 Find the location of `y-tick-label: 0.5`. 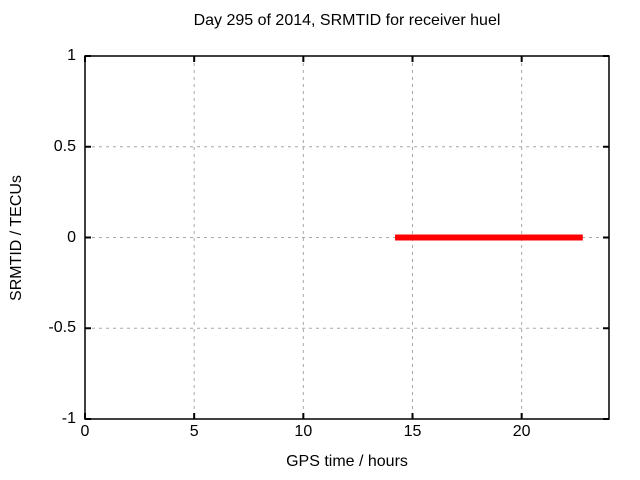

y-tick-label: 0.5 is located at coordinates (64, 146).